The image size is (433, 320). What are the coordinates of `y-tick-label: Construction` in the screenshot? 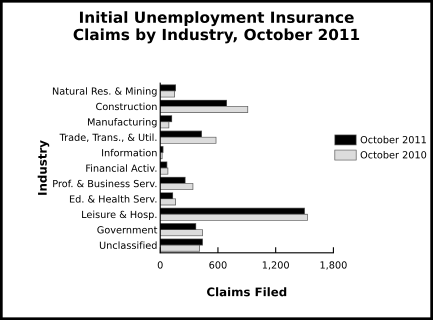 It's located at (126, 106).